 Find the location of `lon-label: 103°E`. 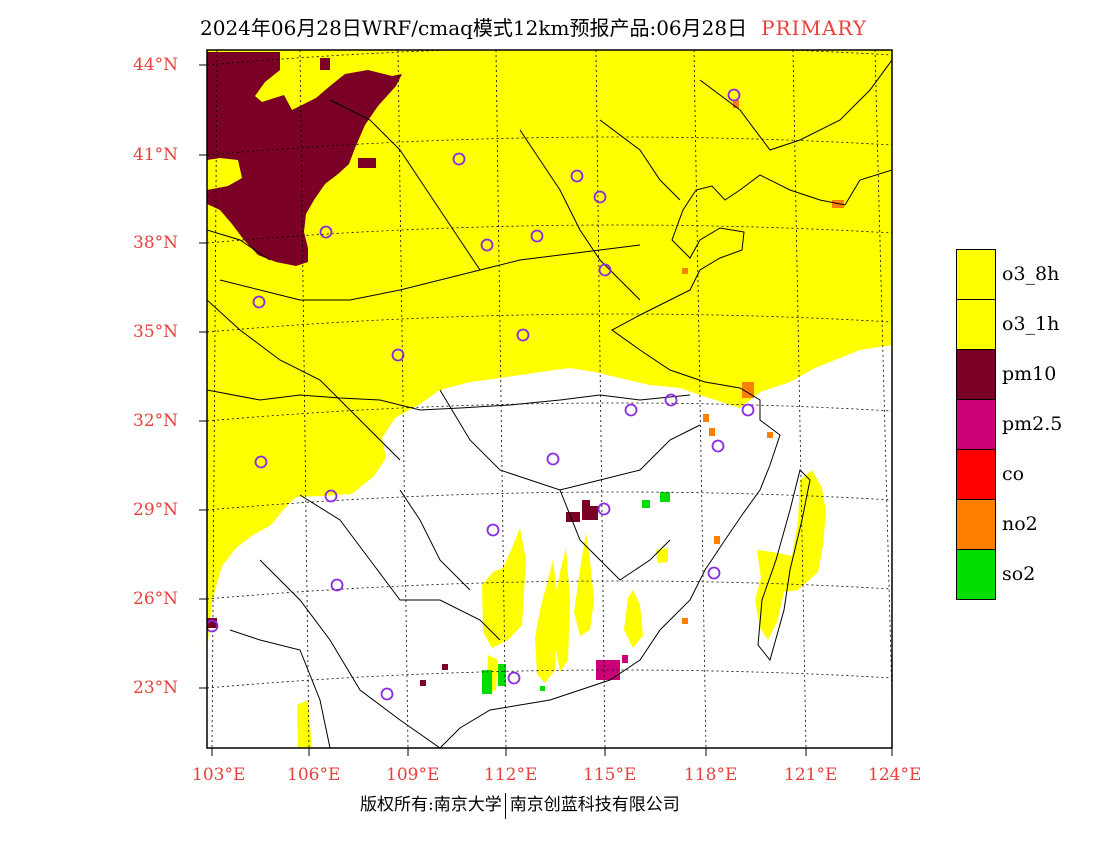

lon-label: 103°E is located at coordinates (219, 775).